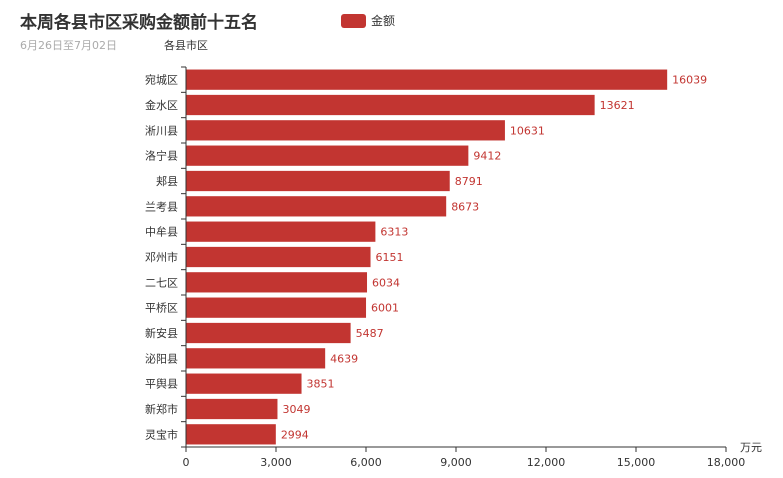 This screenshot has height=478, width=783. I want to click on y-tick-label-12: 平舆县, so click(161, 384).